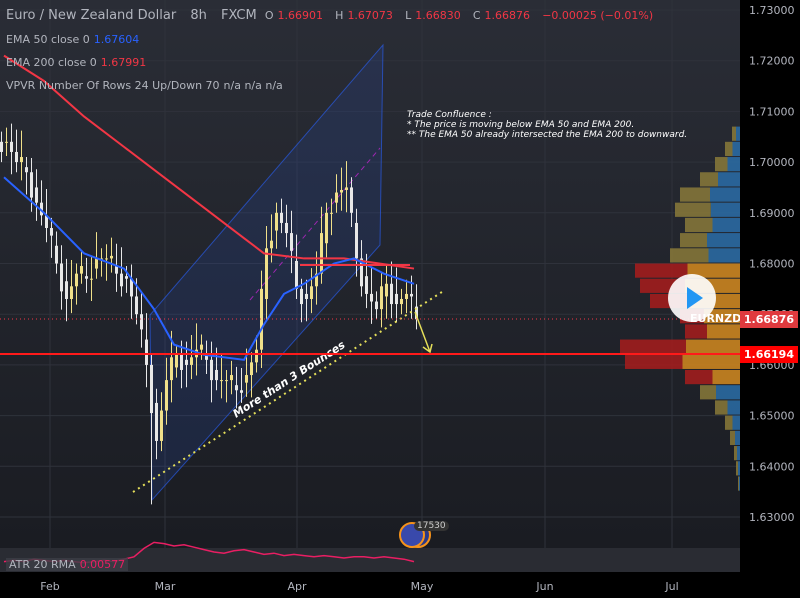 The height and width of the screenshot is (598, 800). Describe the element at coordinates (692, 298) in the screenshot. I see `play-button` at that location.